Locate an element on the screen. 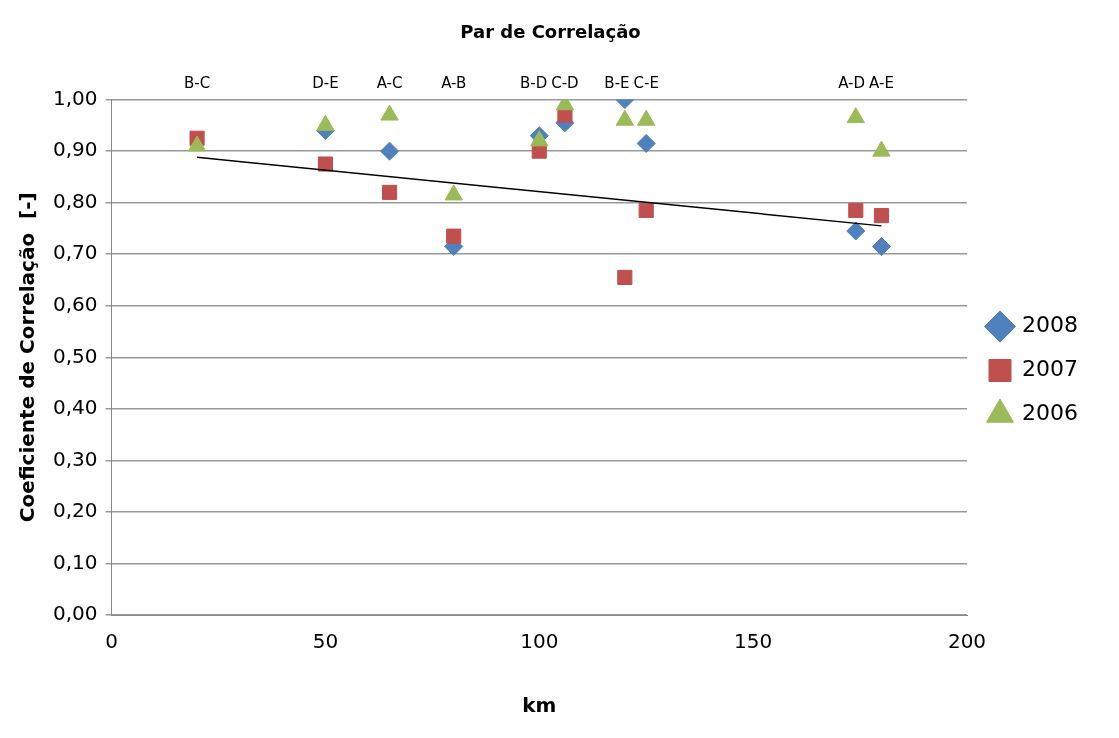  y-tick-label: 0,50 is located at coordinates (75, 355).